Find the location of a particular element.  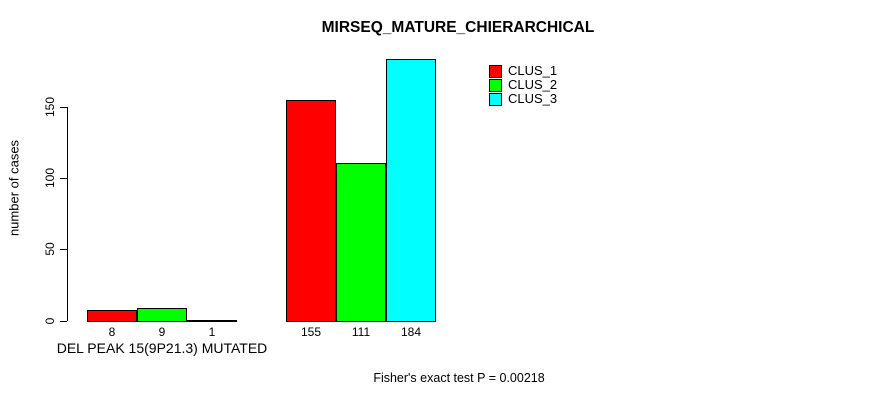

legend: CLUS_1 CLUS_2 CLUS_3 is located at coordinates (523, 85).